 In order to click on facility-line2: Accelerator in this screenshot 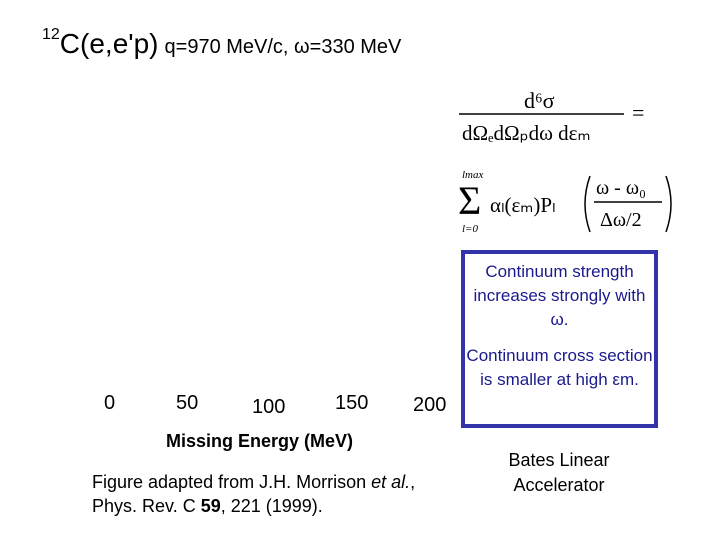, I will do `click(559, 485)`.